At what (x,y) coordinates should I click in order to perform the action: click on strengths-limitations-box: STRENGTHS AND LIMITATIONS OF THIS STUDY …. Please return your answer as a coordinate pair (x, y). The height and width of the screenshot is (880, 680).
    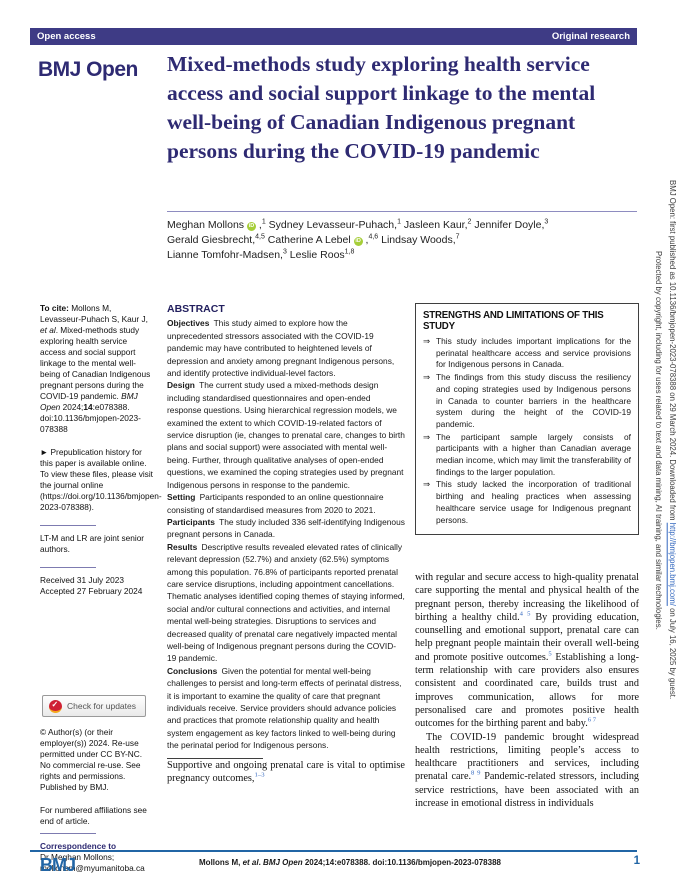
    Looking at the image, I should click on (527, 419).